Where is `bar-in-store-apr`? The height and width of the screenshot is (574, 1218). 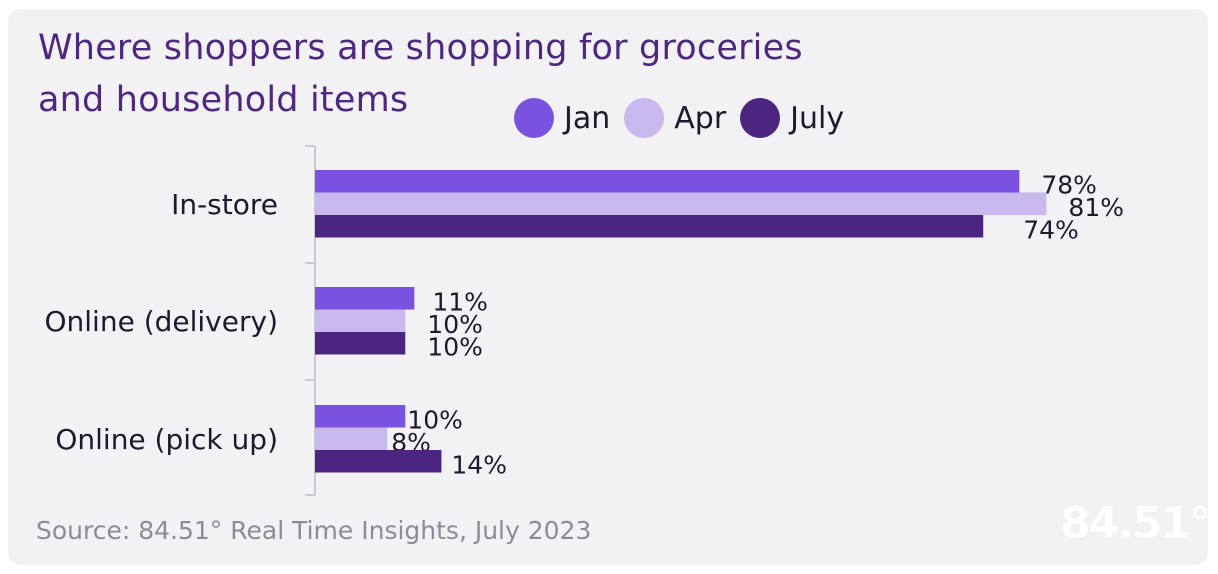 bar-in-store-apr is located at coordinates (681, 203).